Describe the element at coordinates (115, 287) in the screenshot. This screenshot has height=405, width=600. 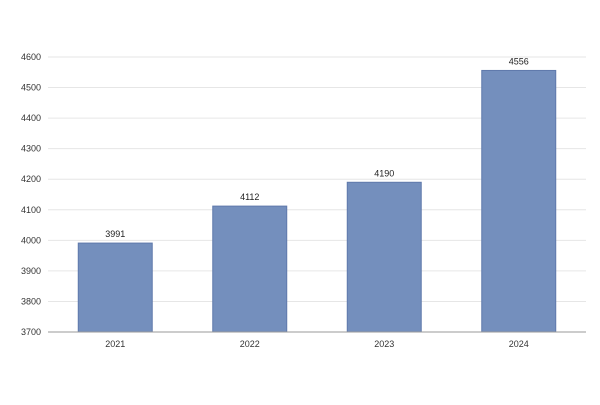
I see `bar-2021` at that location.